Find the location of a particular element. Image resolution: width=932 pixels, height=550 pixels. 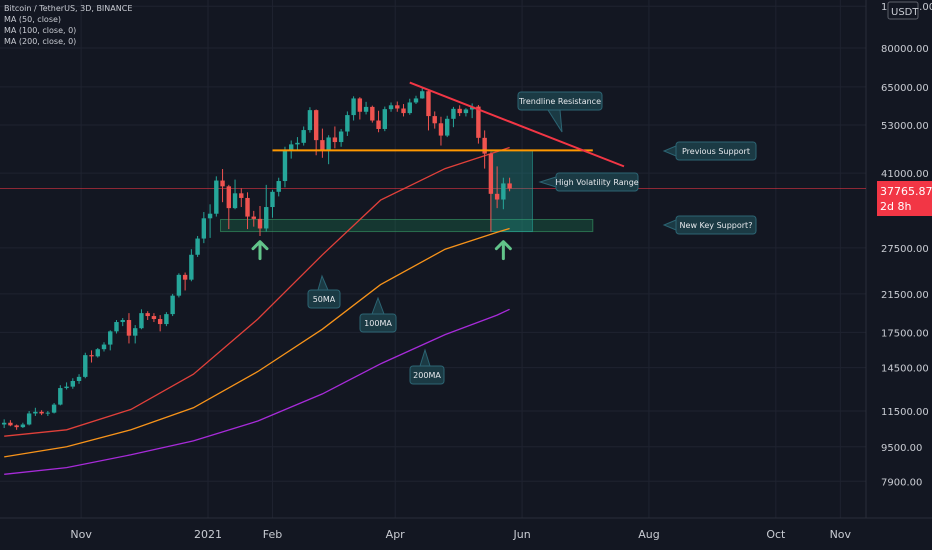

y-tick-label-4: 41000.00 is located at coordinates (905, 174).